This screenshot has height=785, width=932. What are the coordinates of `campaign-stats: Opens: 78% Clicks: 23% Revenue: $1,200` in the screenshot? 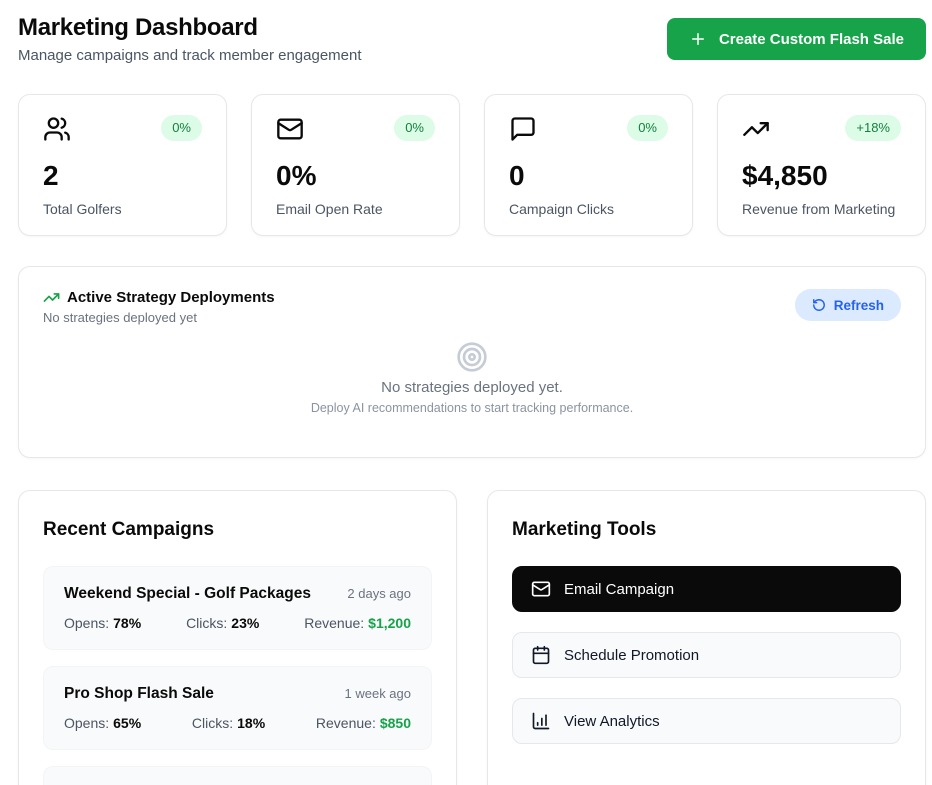 It's located at (237, 623).